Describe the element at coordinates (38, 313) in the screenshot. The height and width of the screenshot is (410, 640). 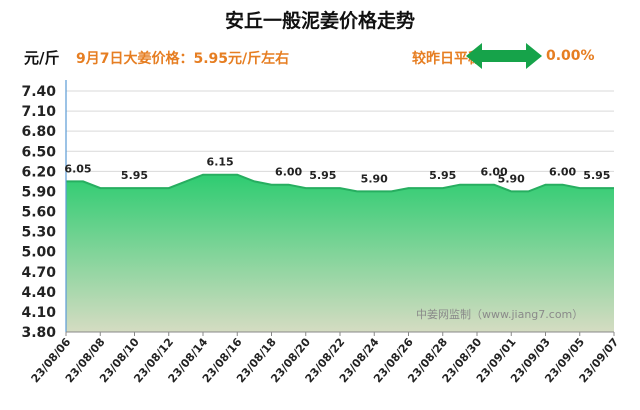
I see `y-tick-label: 4.10` at that location.